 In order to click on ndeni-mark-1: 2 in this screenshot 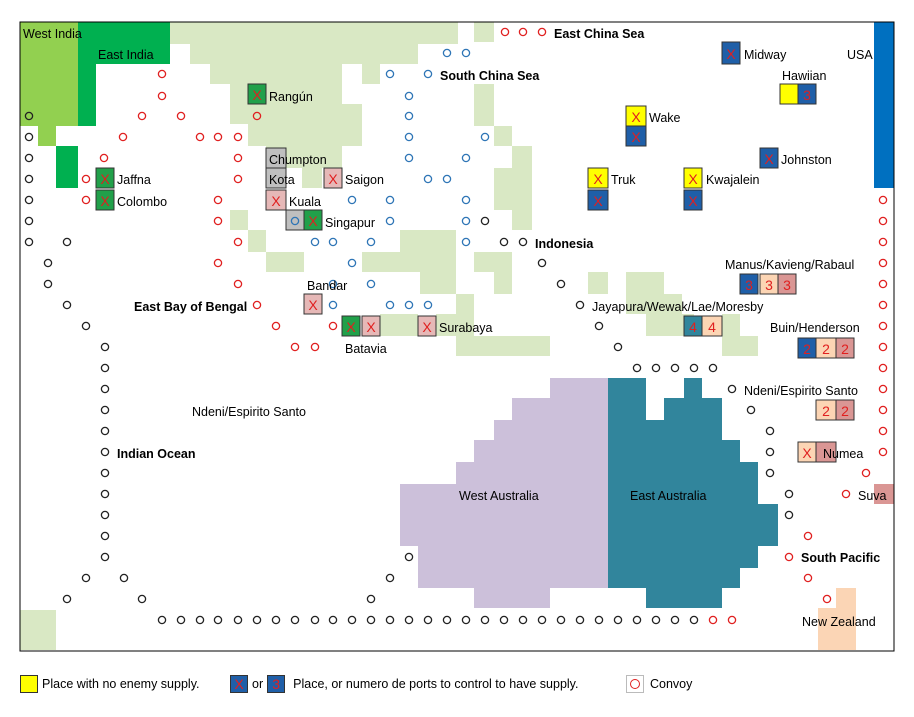, I will do `click(826, 411)`.